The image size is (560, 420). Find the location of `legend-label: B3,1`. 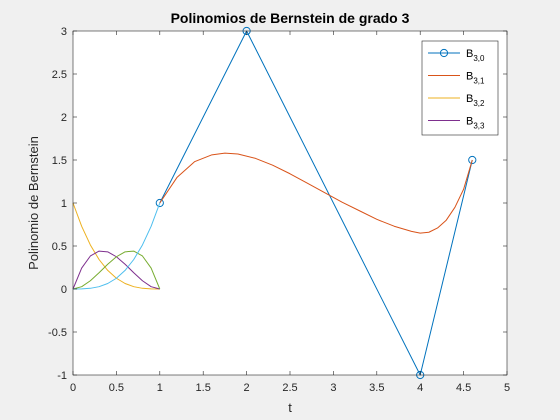

legend-label: B3,1 is located at coordinates (475, 78).